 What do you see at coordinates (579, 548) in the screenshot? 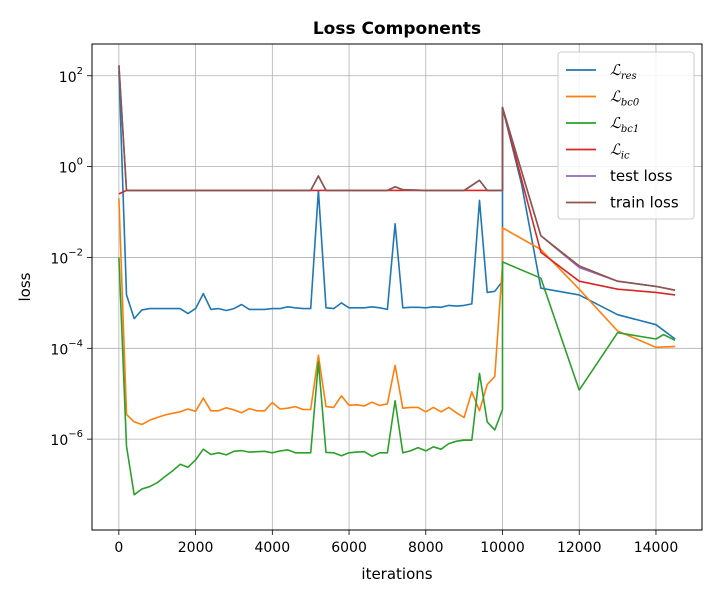
I see `x-tick-label: 12000` at bounding box center [579, 548].